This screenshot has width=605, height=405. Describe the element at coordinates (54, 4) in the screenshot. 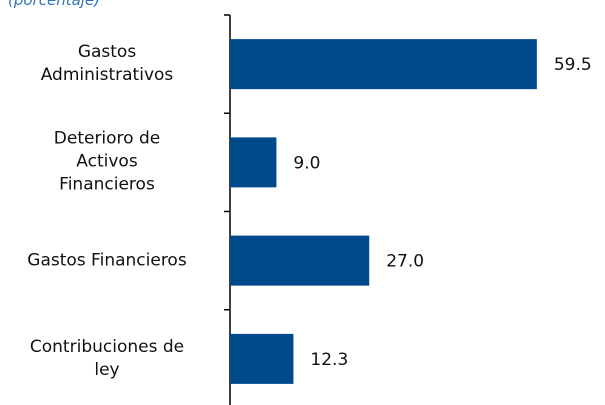

I see `chart-subtitle: (porcentaje)` at that location.